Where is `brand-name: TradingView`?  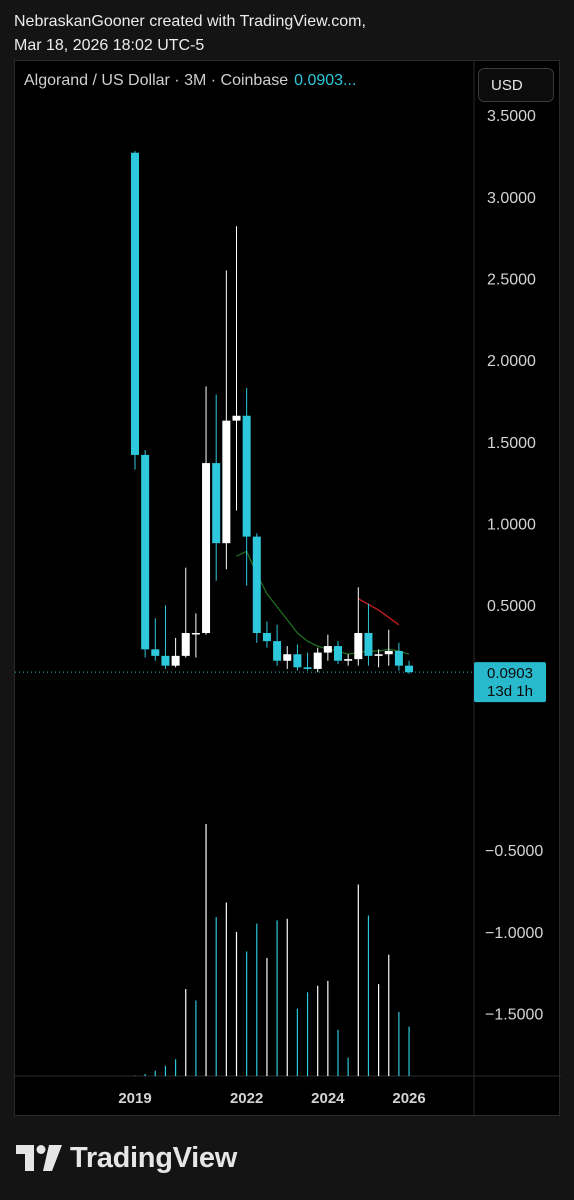 brand-name: TradingView is located at coordinates (153, 1157).